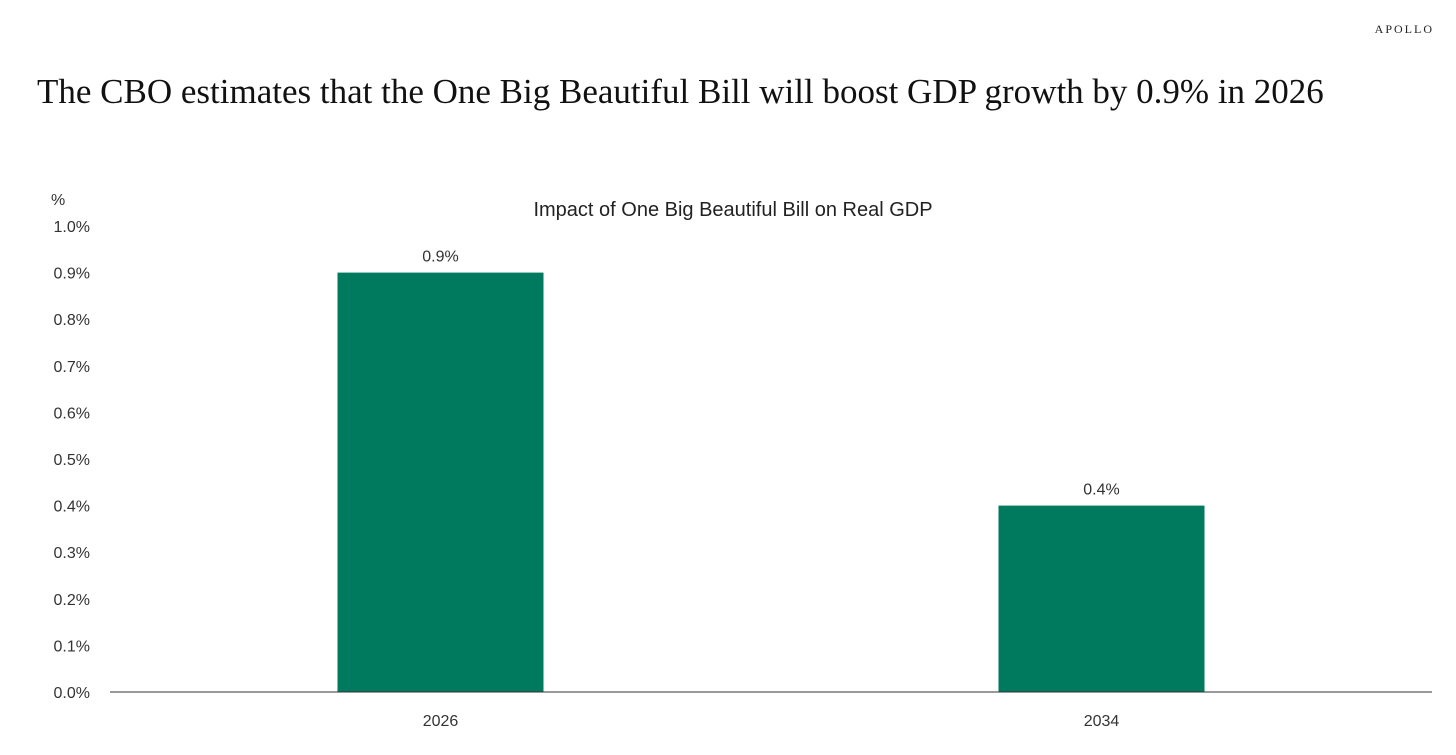  Describe the element at coordinates (440, 257) in the screenshot. I see `data-label: 0.9%` at that location.